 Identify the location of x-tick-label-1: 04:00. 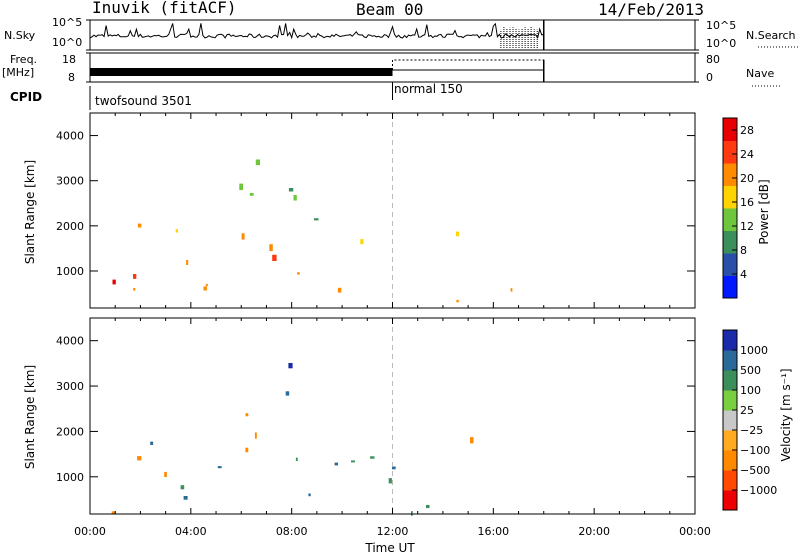
(191, 531).